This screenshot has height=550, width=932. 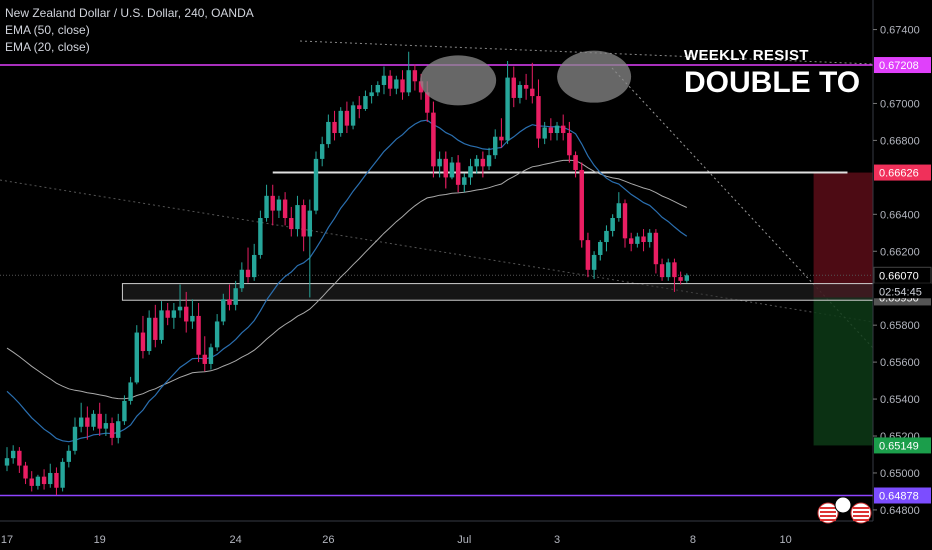 I want to click on ema20-legend: EMA (20, close), so click(x=47, y=47).